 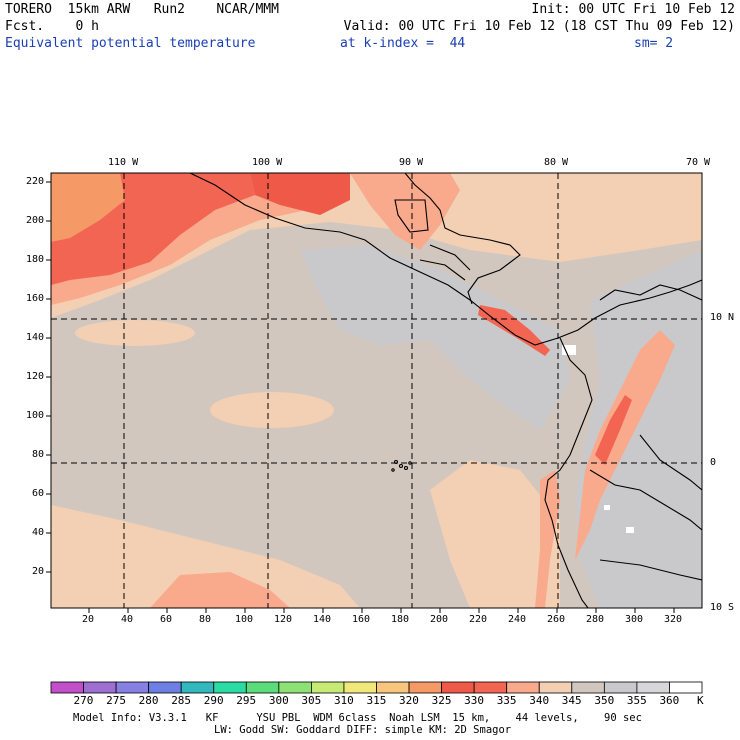 What do you see at coordinates (539, 700) in the screenshot?
I see `colorbar-label: 340` at bounding box center [539, 700].